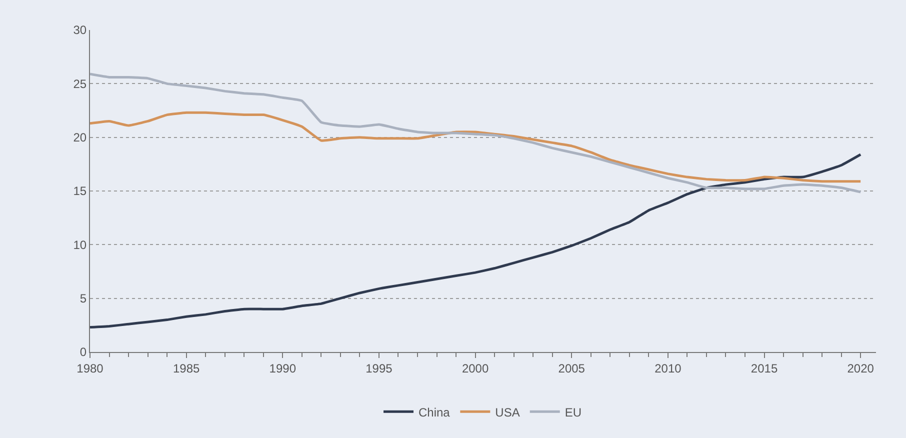 Image resolution: width=906 pixels, height=438 pixels. I want to click on y-tick-label: 5, so click(83, 299).